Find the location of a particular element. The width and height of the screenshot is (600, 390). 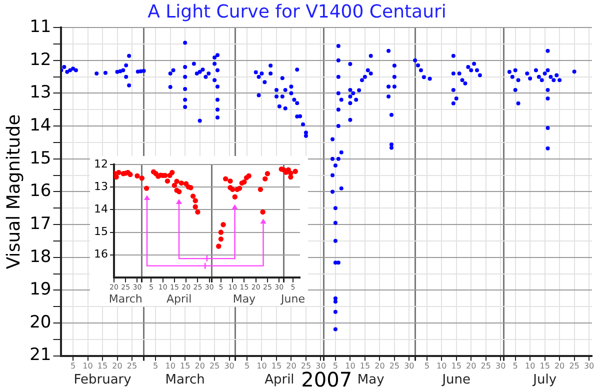

chart-title: A Light Curve for V1400 Centauri is located at coordinates (297, 11).